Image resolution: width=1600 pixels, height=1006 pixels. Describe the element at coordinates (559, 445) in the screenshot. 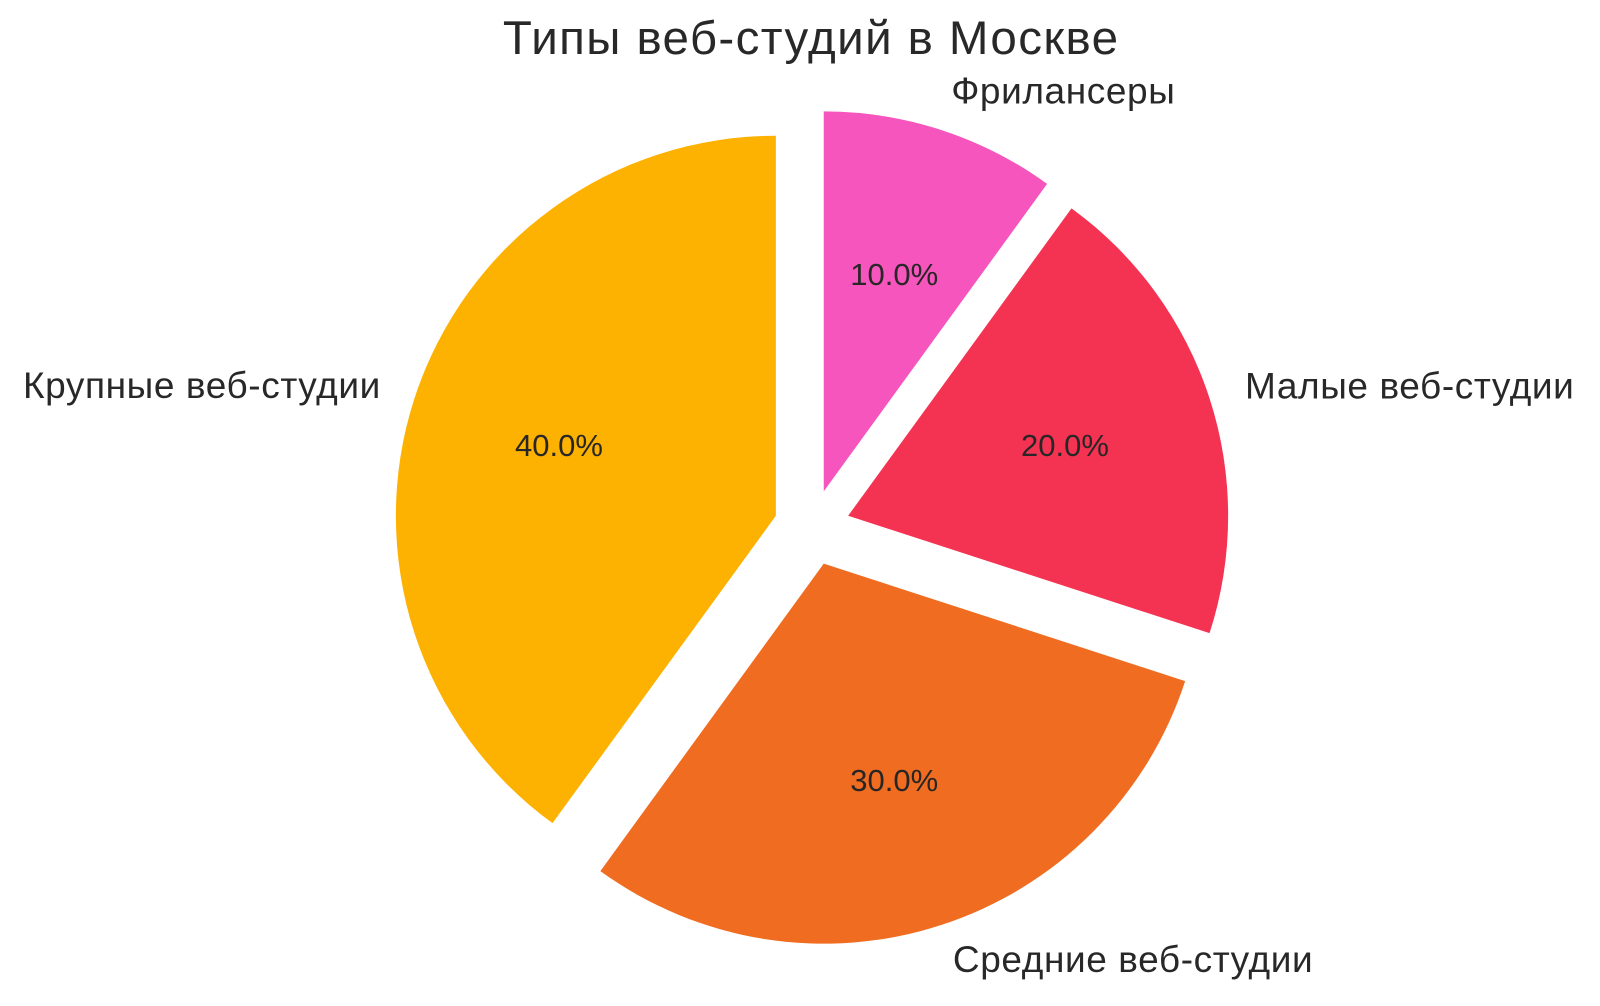

I see `svg-text: 40.0%` at that location.